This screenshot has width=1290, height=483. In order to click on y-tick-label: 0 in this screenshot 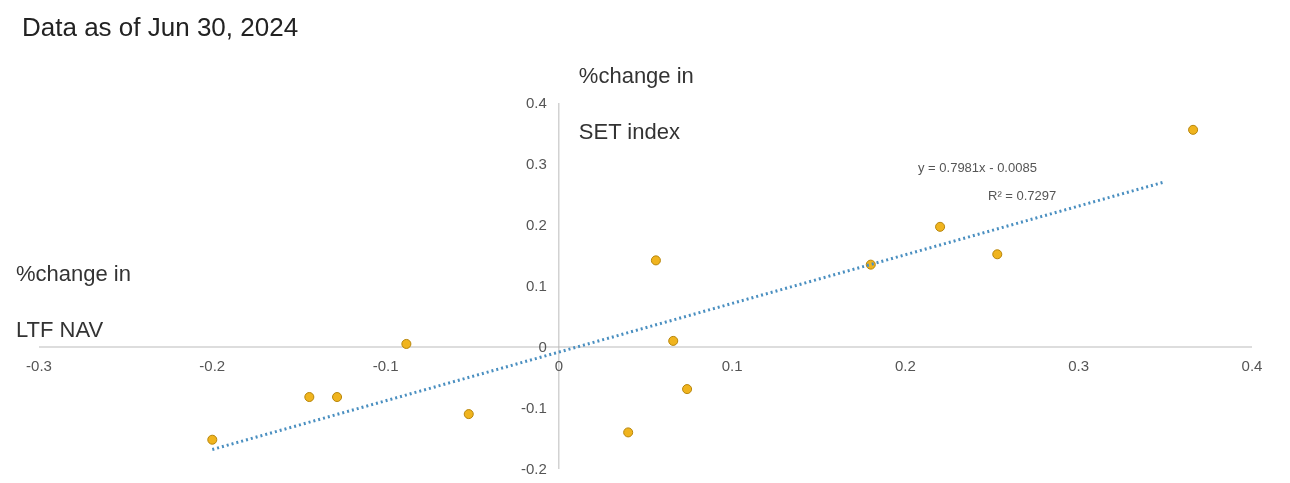, I will do `click(542, 346)`.